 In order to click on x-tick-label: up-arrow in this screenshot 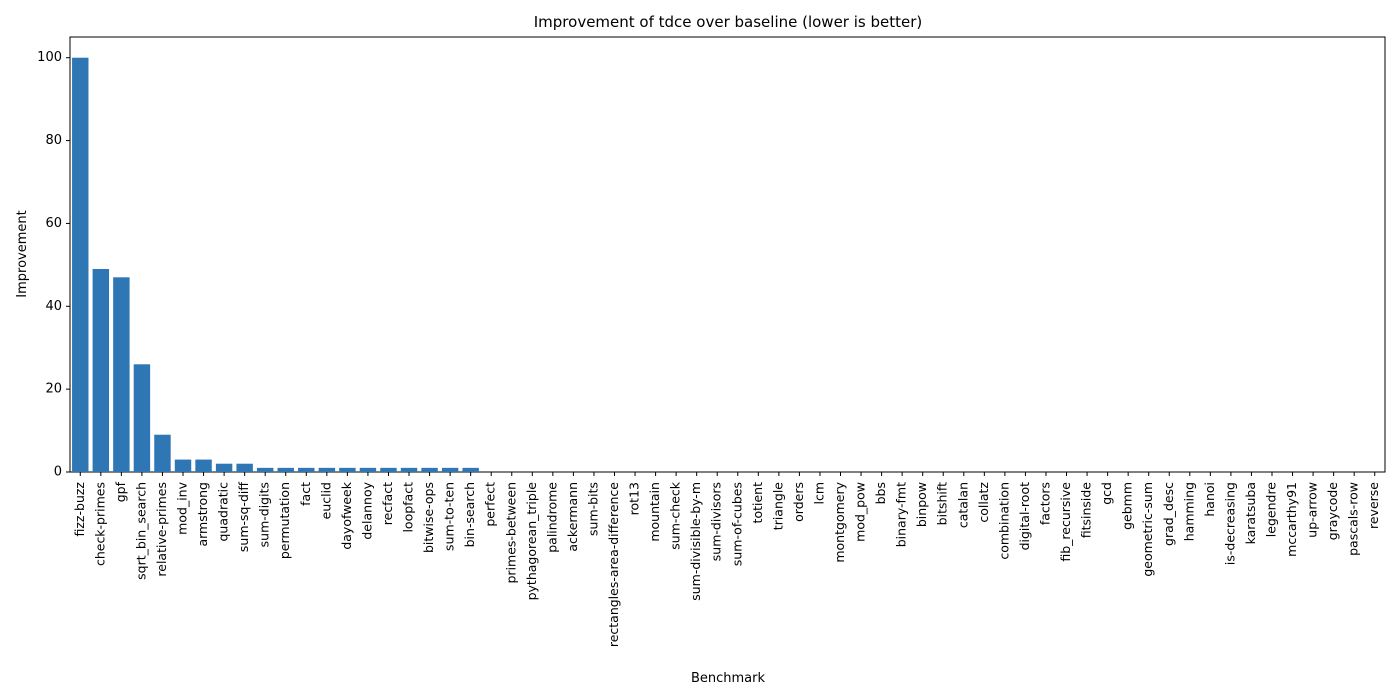, I will do `click(1312, 510)`.